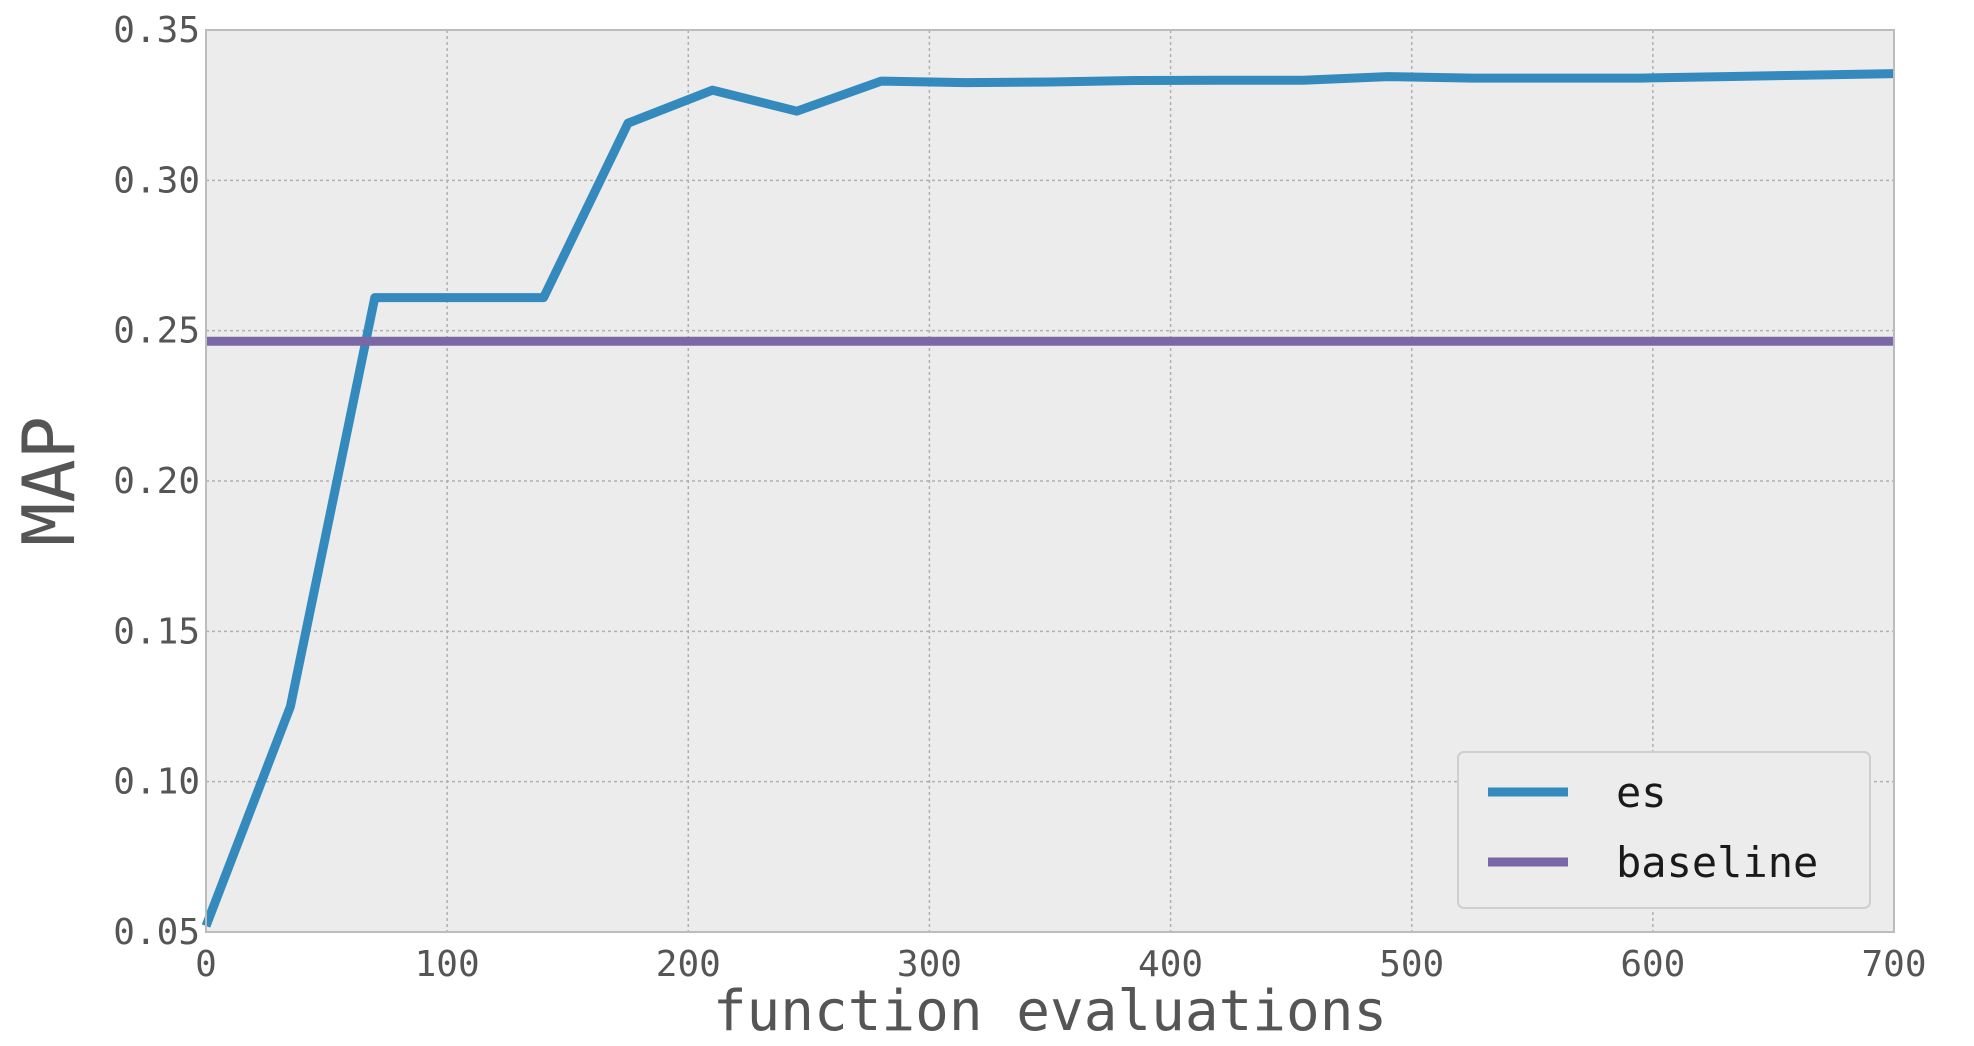 This screenshot has height=1046, width=1974. Describe the element at coordinates (688, 964) in the screenshot. I see `x-tick-label: 200` at that location.